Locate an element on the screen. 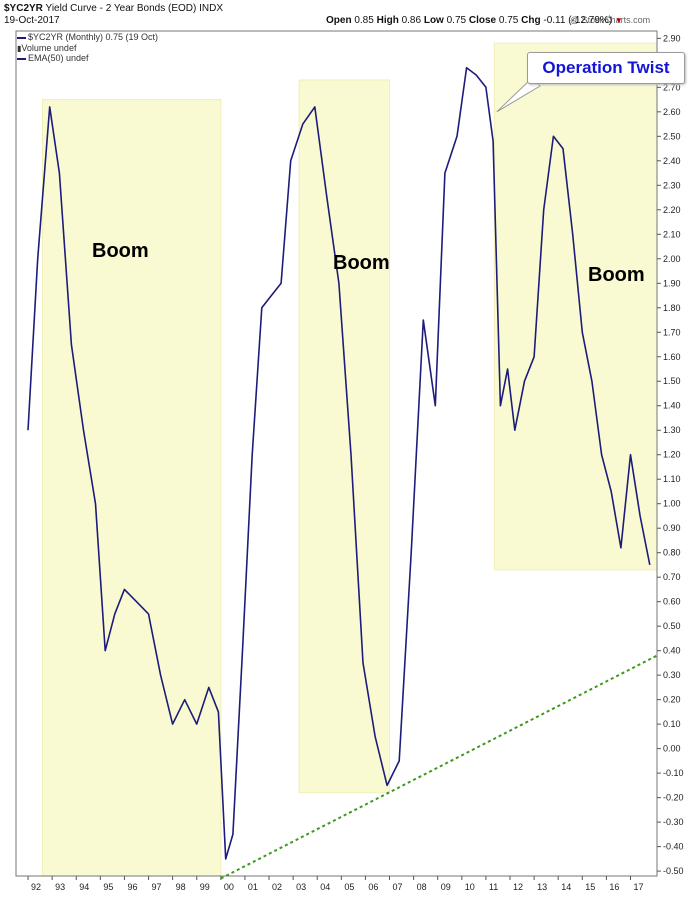  x-tick-label: 95 is located at coordinates (108, 887).